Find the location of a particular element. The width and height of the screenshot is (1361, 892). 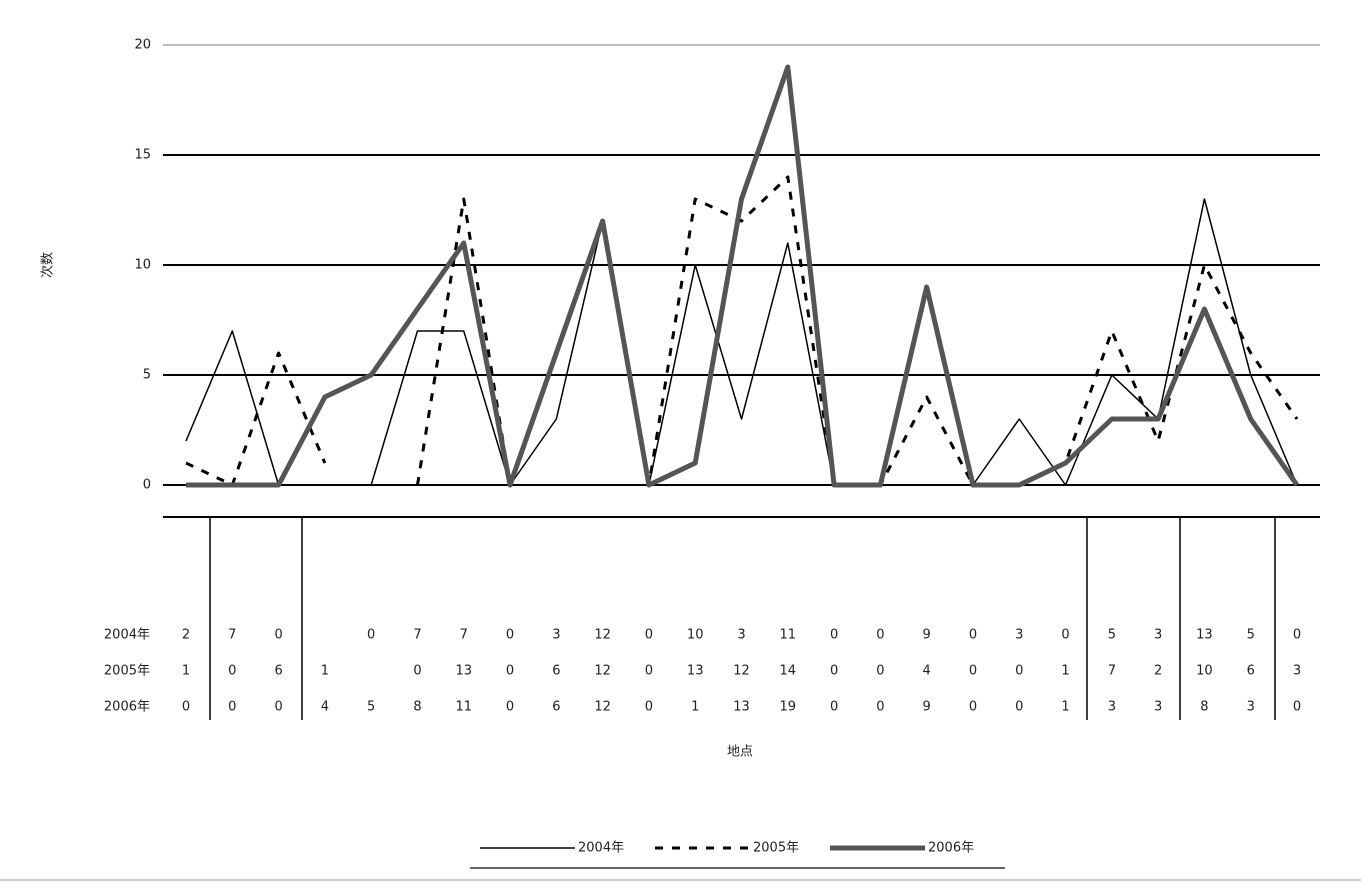

legend-label: 2005年 is located at coordinates (776, 848).